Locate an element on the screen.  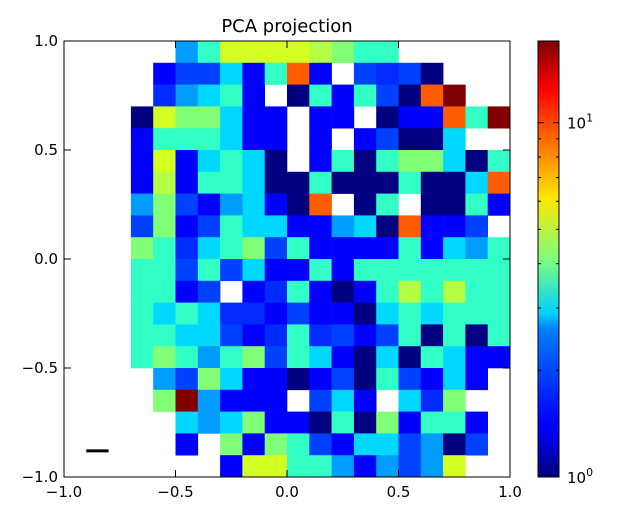
colorbar is located at coordinates (548, 259).